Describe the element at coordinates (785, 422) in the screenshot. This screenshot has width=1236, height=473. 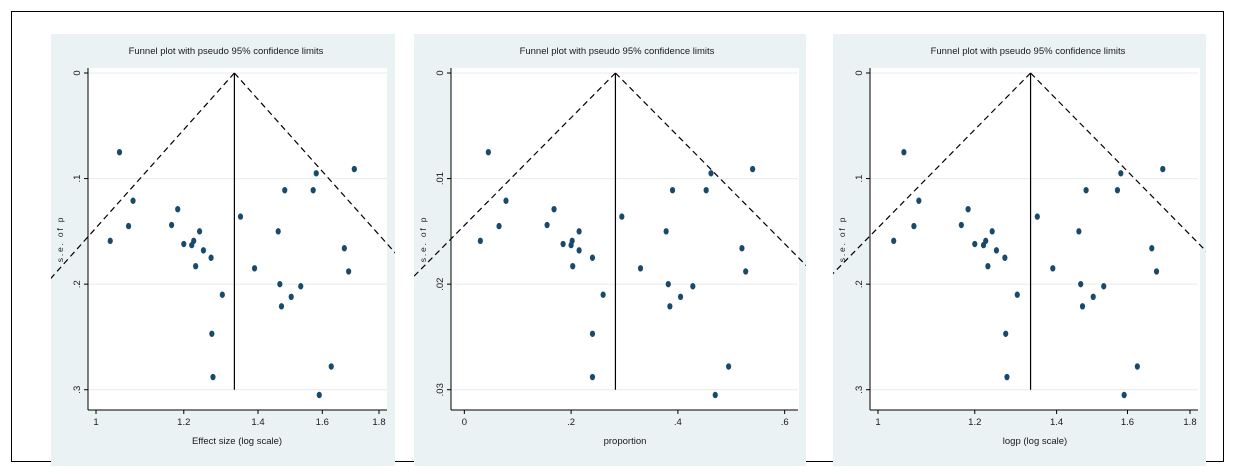
I see `x-tick-label: .6` at that location.